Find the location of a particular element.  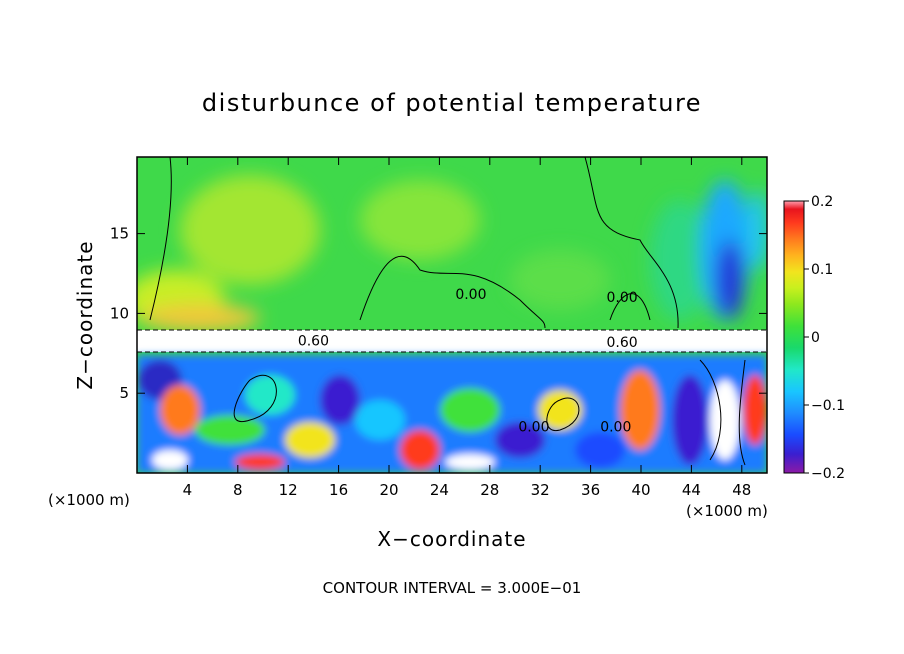

contour-interval-note: CONTOUR INTERVAL = 3.000E−01 is located at coordinates (452, 588).